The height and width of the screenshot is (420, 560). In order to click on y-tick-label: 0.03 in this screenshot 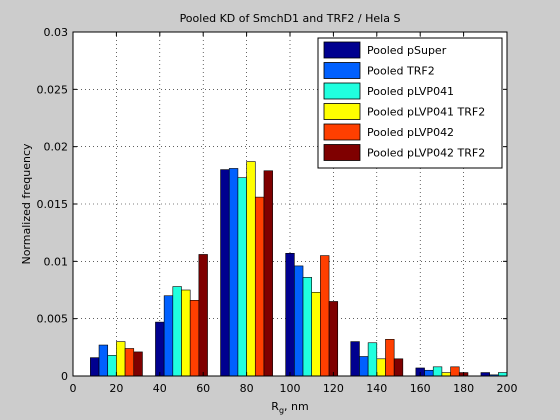, I will do `click(56, 32)`.